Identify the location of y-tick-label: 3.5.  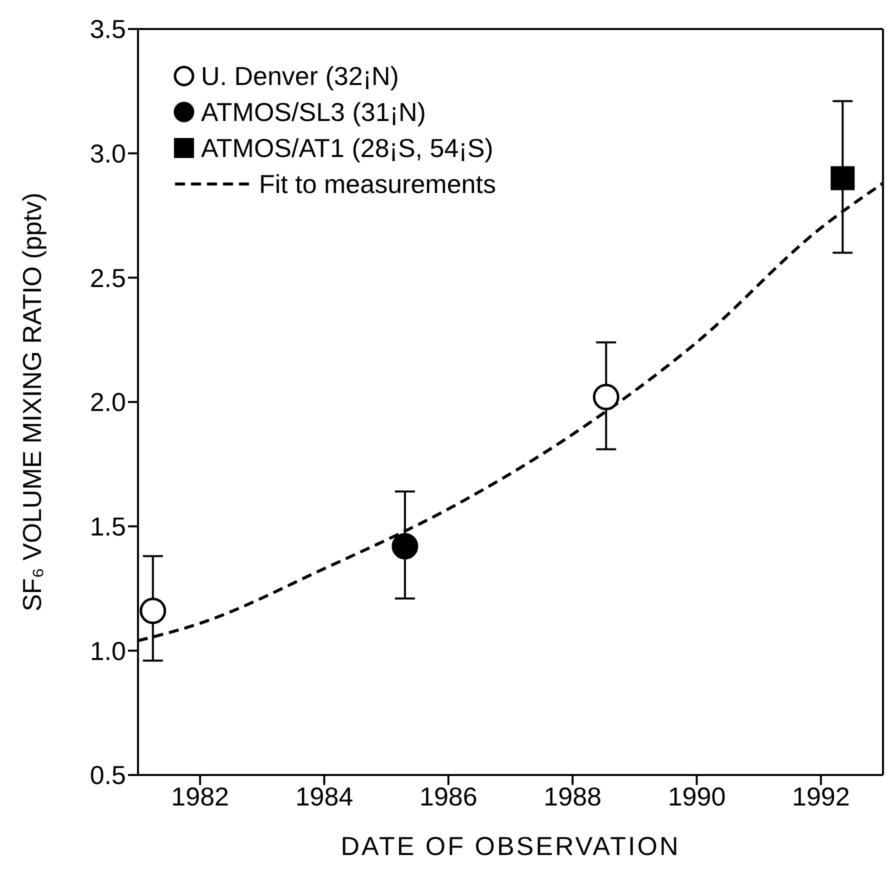
(108, 29).